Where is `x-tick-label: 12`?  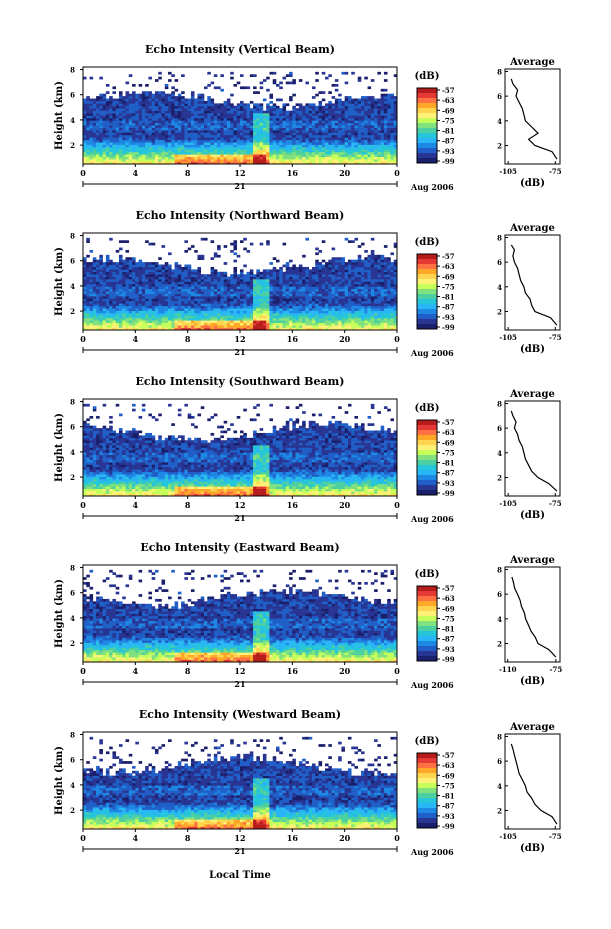 x-tick-label: 12 is located at coordinates (239, 173).